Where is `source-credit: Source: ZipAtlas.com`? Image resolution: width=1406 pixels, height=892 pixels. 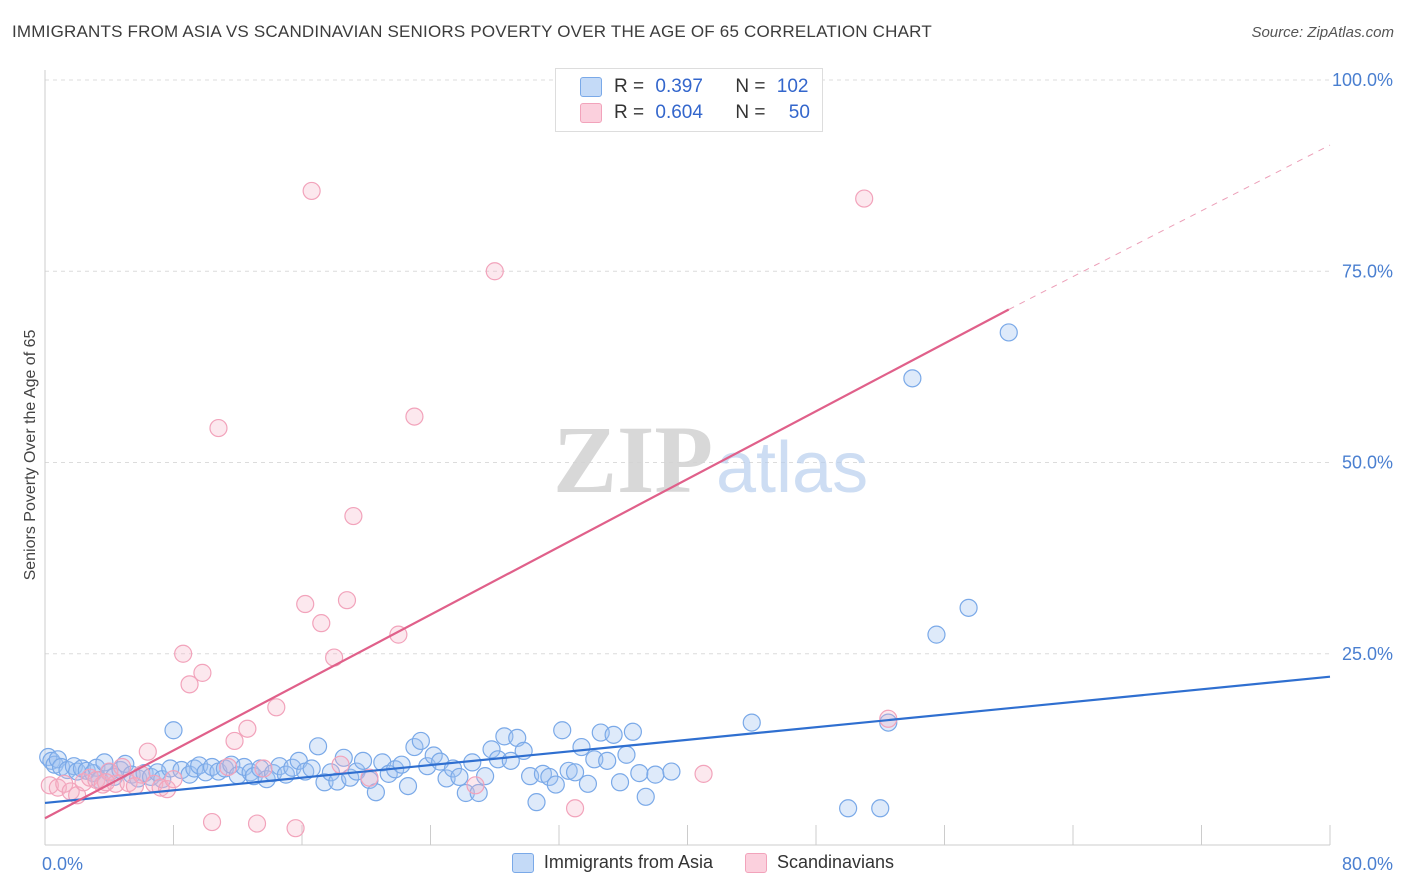
source-credit: Source: ZipAtlas.com is located at coordinates (1322, 32).